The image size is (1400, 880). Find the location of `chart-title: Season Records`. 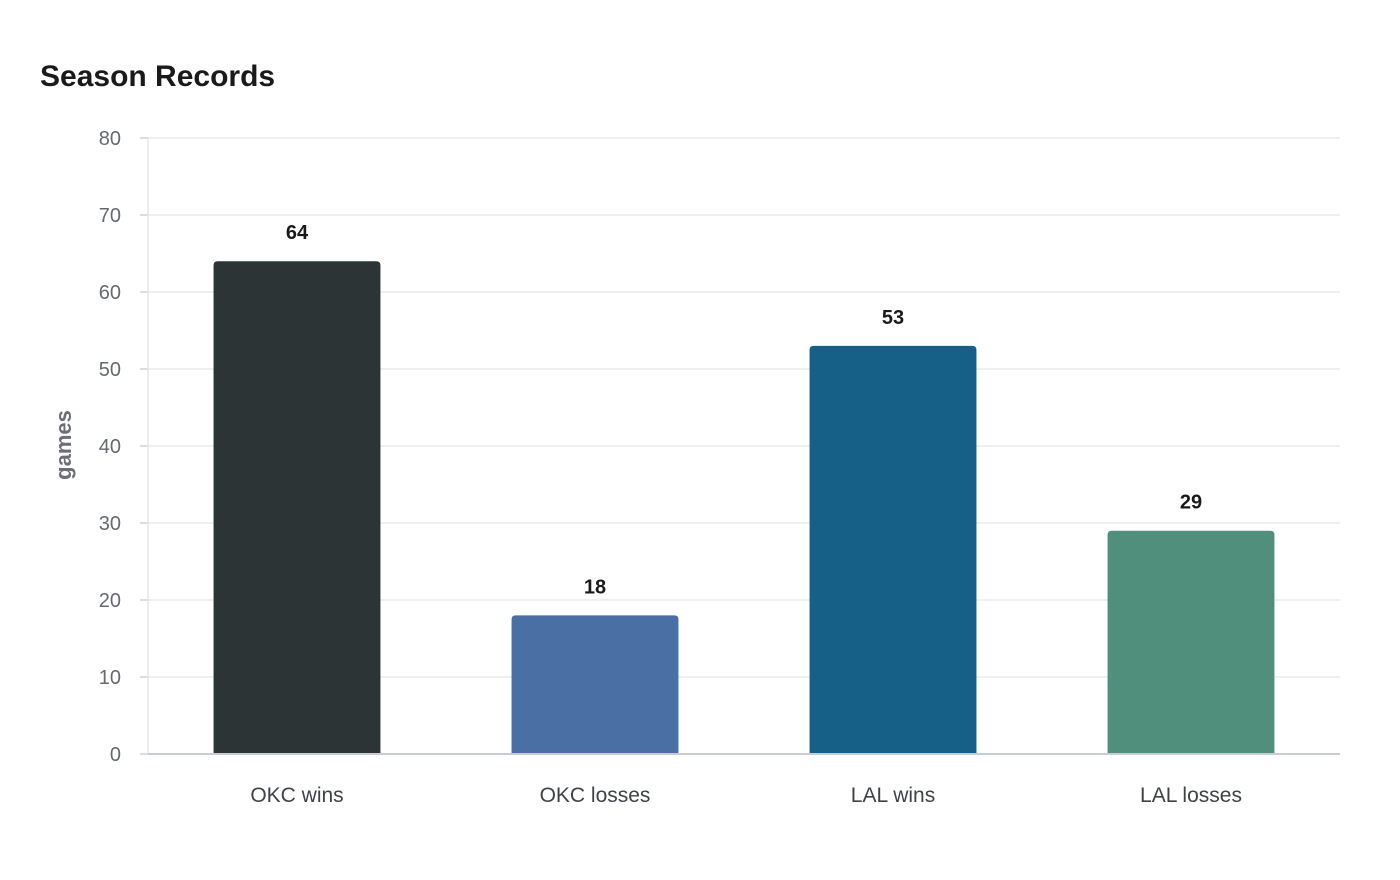

chart-title: Season Records is located at coordinates (158, 76).